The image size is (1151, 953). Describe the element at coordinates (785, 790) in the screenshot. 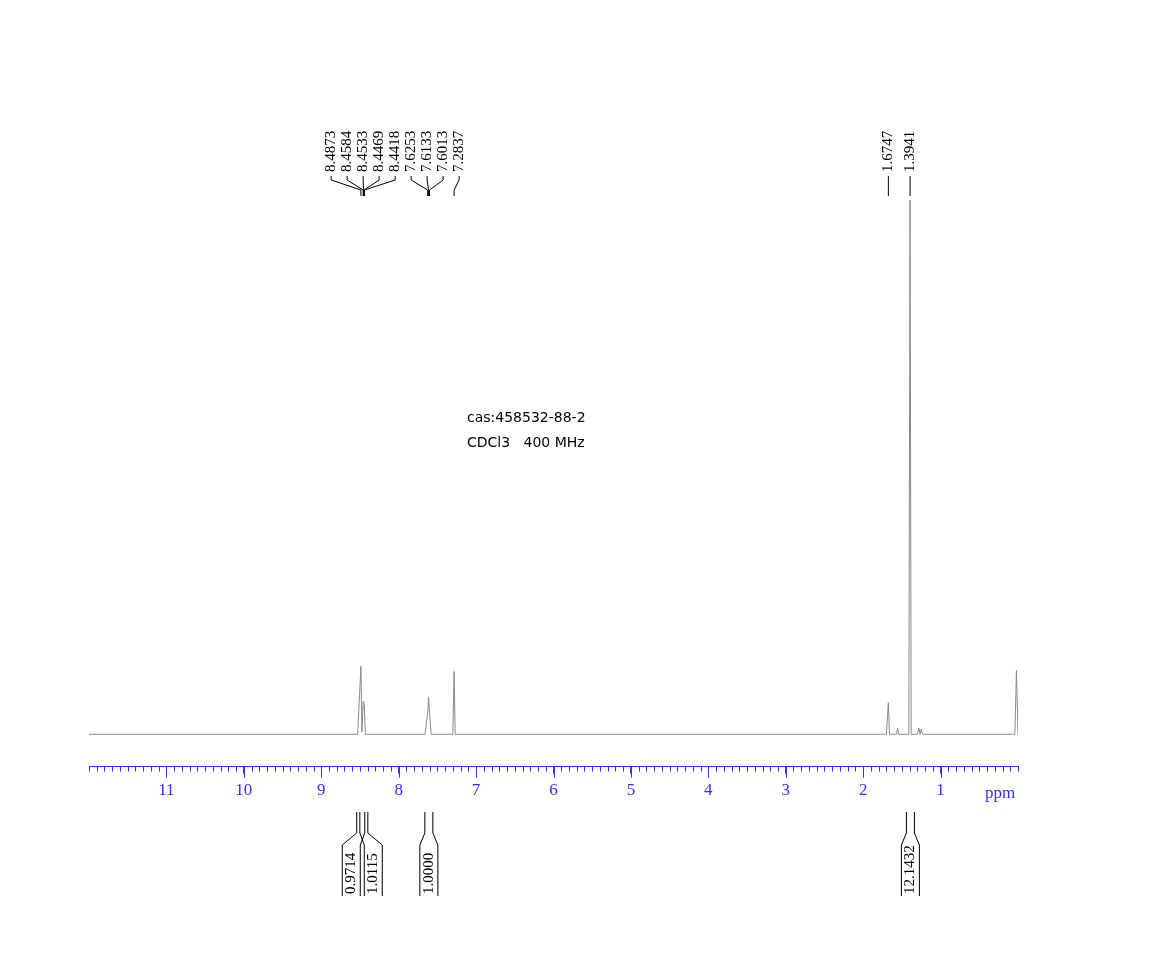

I see `x-tick-label: 3` at that location.